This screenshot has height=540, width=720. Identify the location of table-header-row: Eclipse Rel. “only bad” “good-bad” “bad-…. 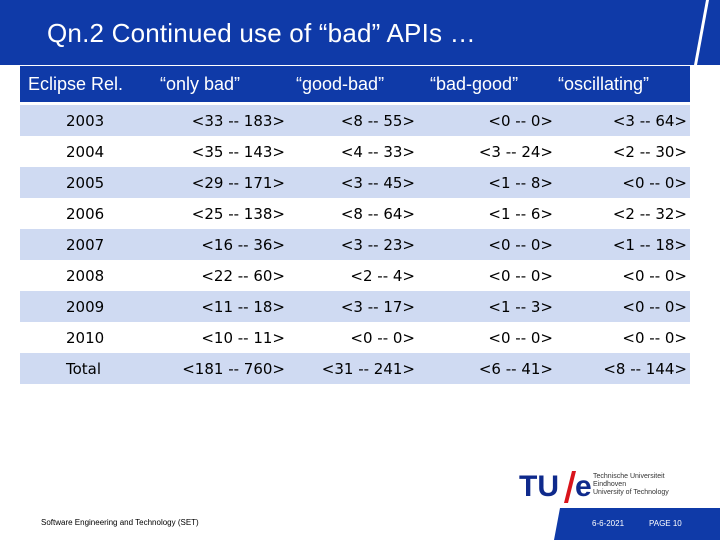
(355, 84).